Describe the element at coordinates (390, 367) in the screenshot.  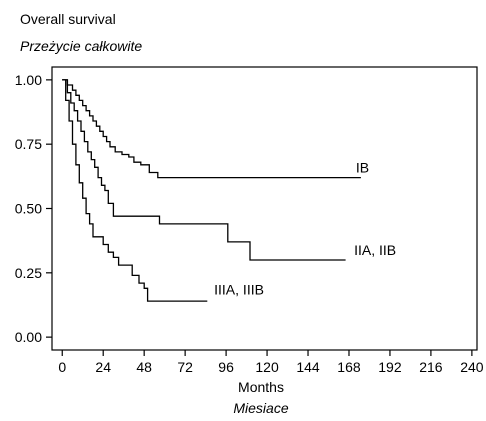
I see `x-tick-label: 192` at that location.